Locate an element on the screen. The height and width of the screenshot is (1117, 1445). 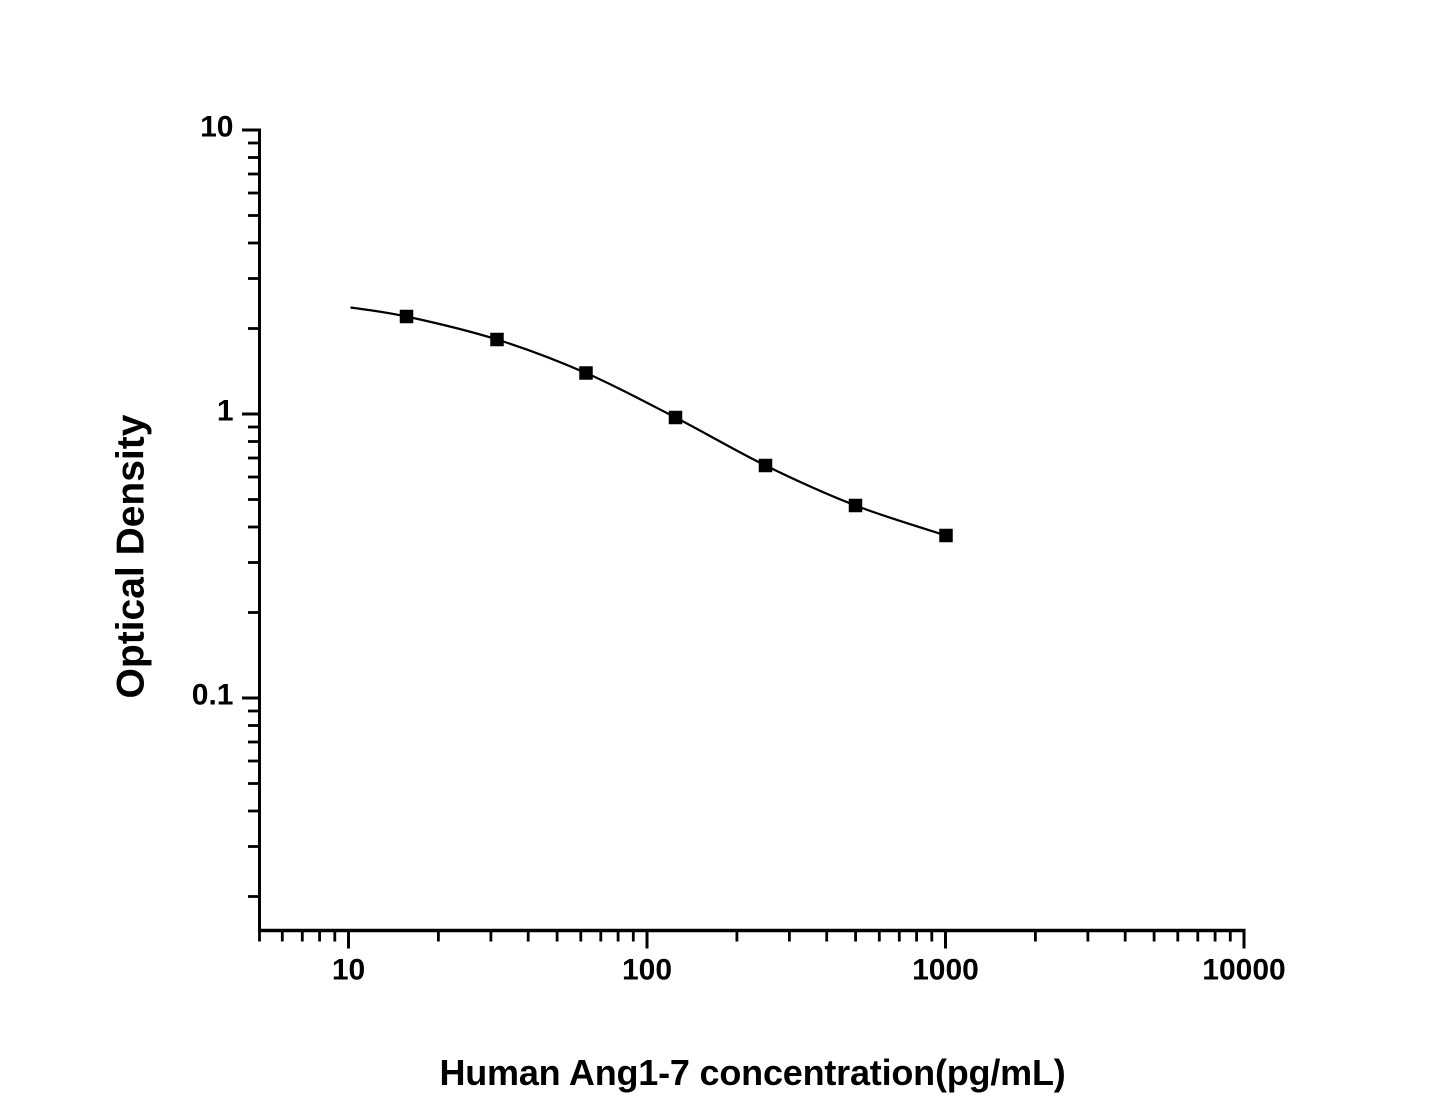
svg-text: 10000 is located at coordinates (1243, 970).